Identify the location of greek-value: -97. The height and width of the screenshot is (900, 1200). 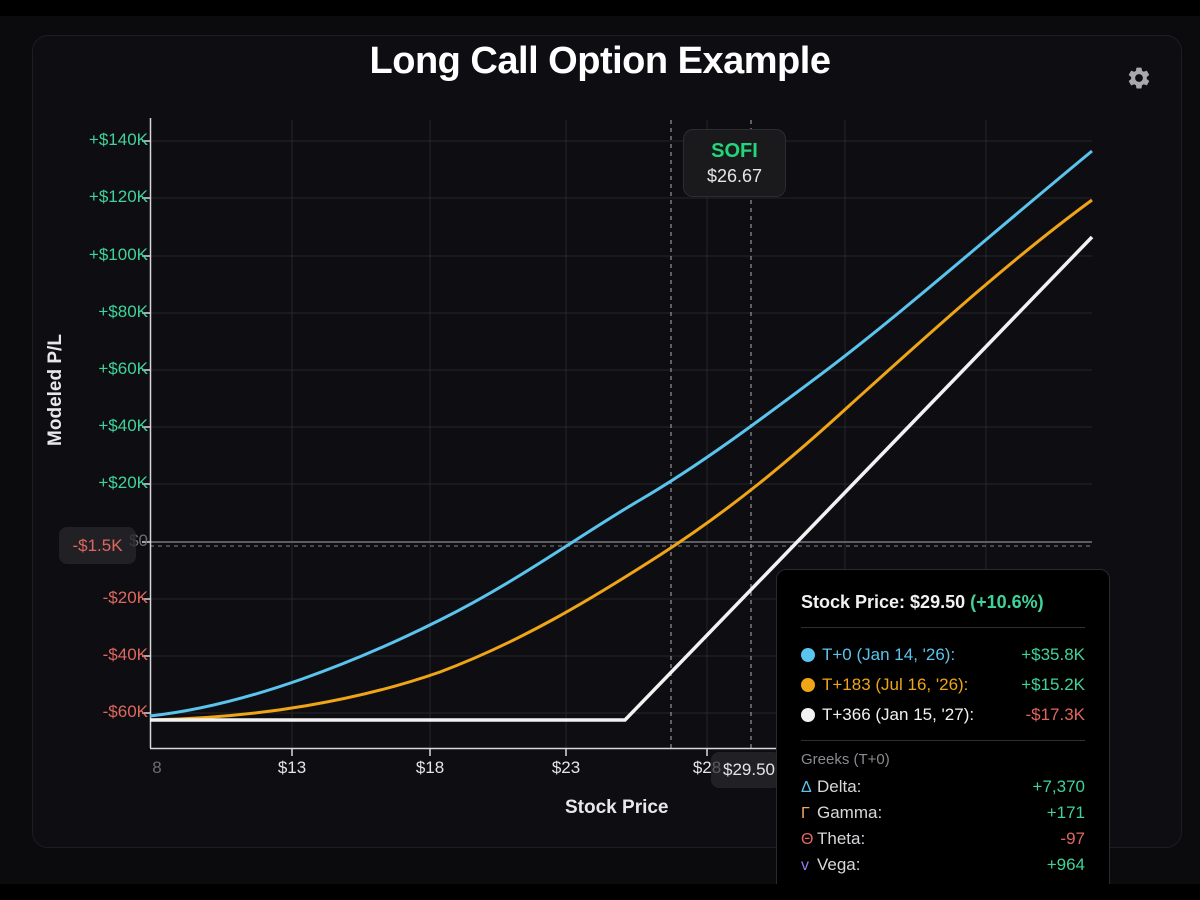
(1072, 838).